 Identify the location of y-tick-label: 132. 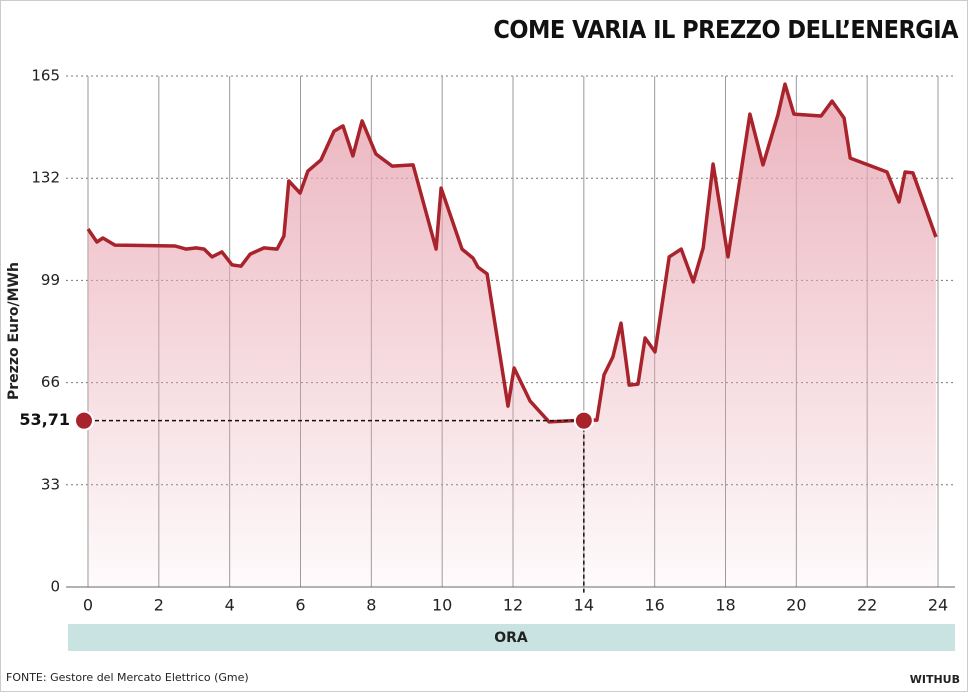
(45, 178).